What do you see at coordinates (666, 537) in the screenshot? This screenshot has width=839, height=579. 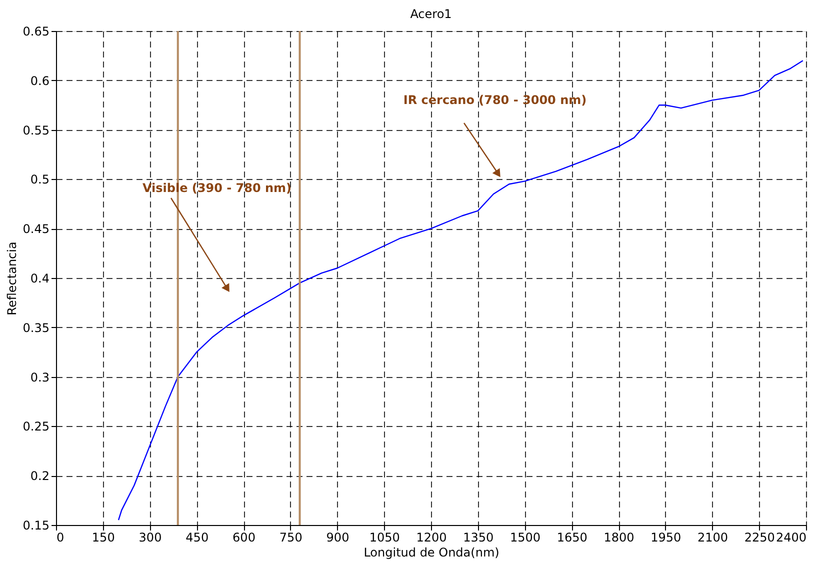 I see `x-tick-label: 1950` at bounding box center [666, 537].